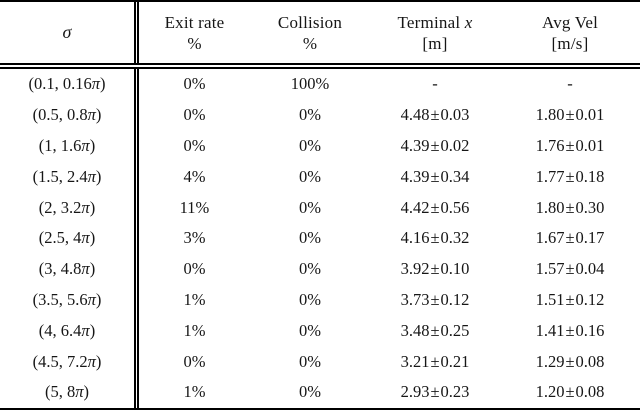 This screenshot has height=410, width=640. What do you see at coordinates (69, 115) in the screenshot?
I see `cell-sigma: (0.5, 0.8 π)` at bounding box center [69, 115].